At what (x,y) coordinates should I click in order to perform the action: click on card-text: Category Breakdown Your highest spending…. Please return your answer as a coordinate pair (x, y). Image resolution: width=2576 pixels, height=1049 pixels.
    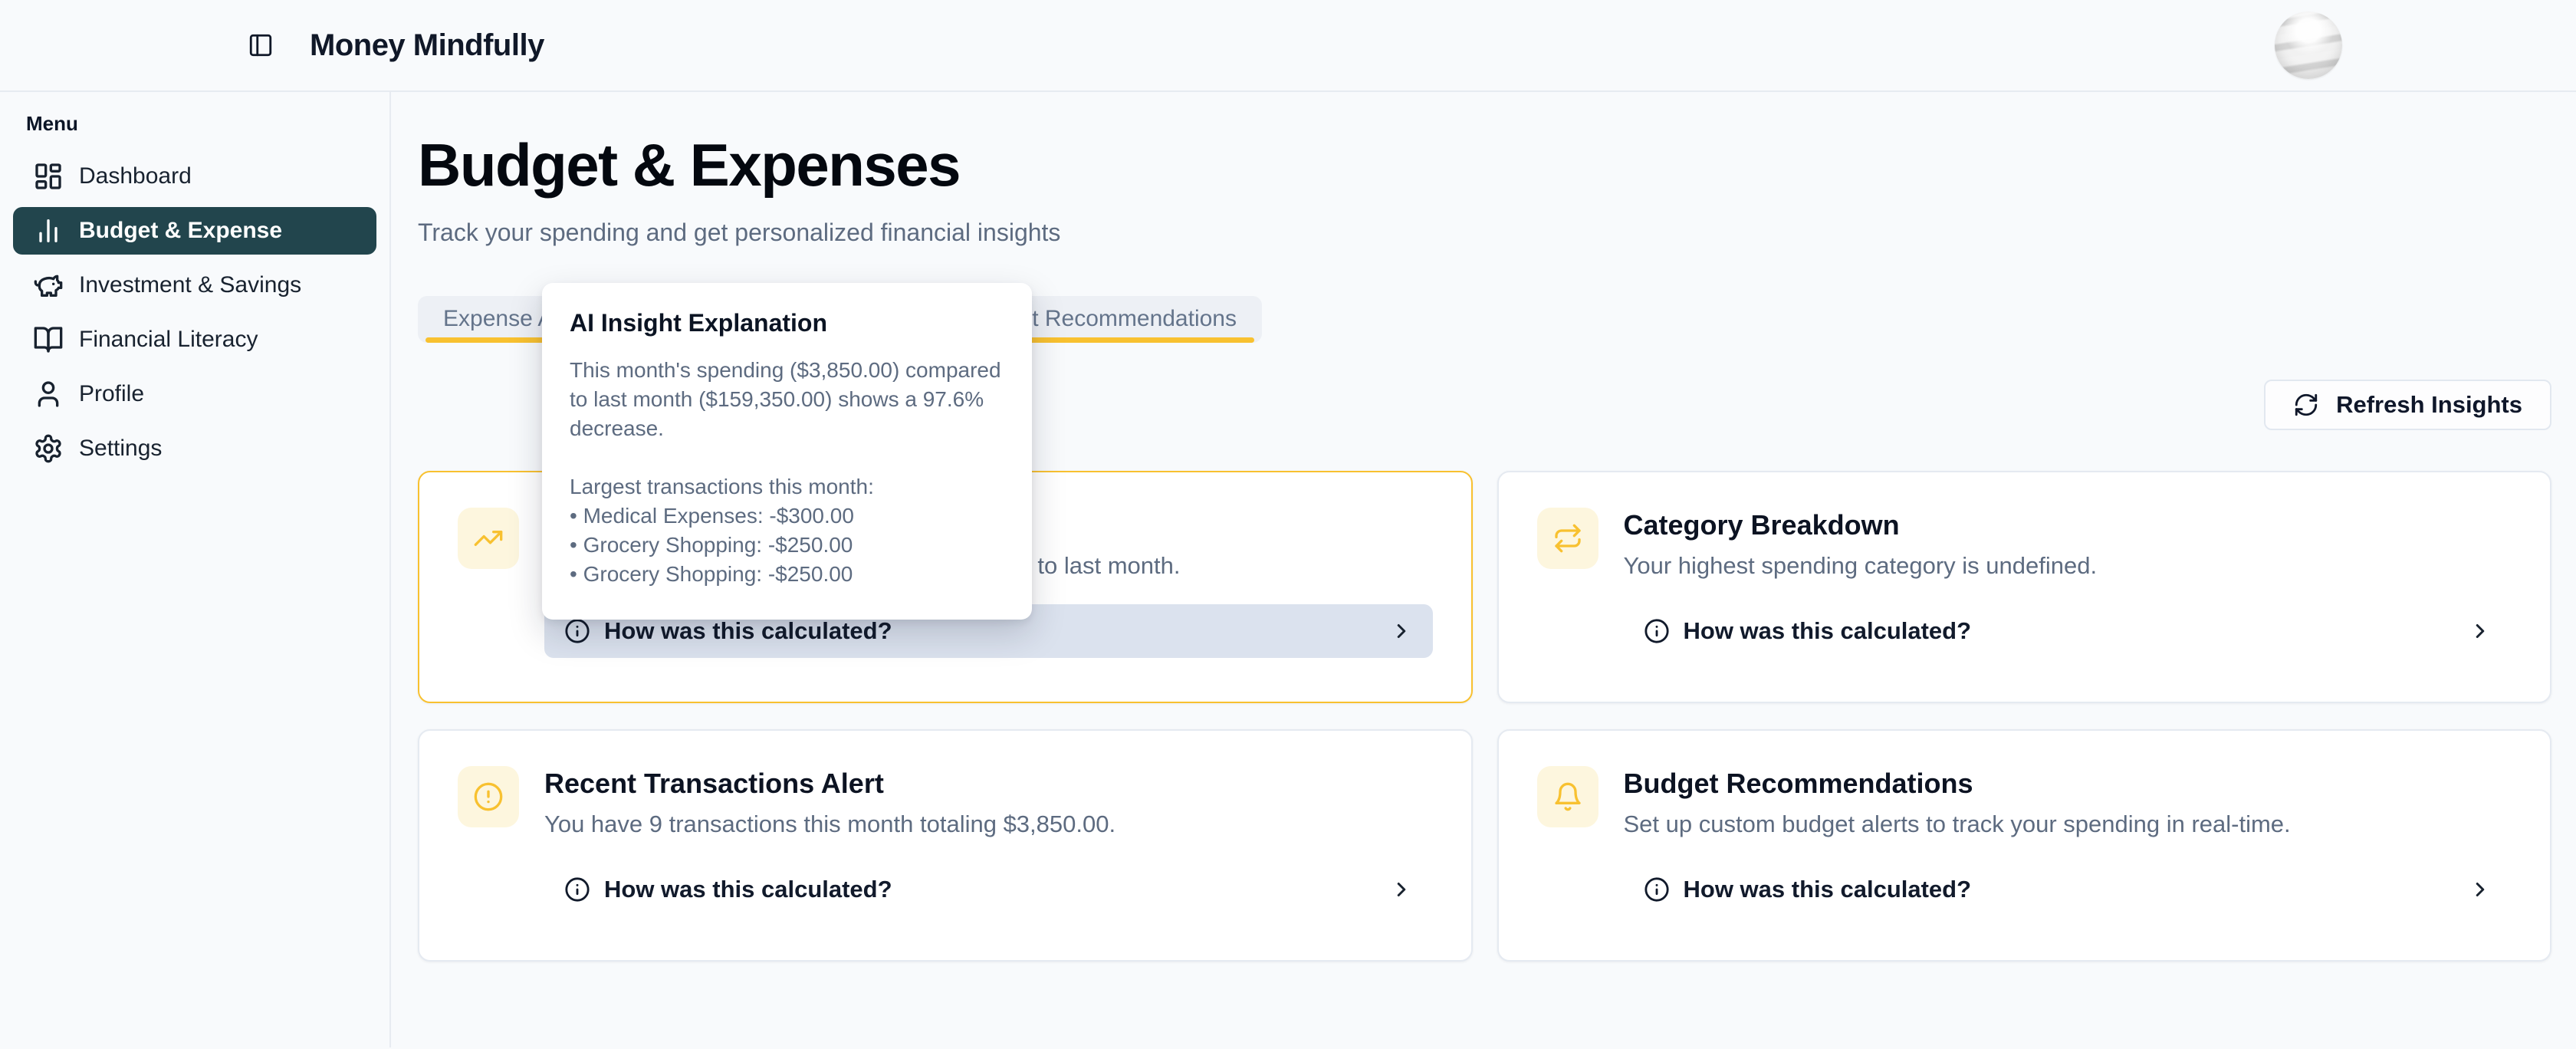
    Looking at the image, I should click on (1861, 544).